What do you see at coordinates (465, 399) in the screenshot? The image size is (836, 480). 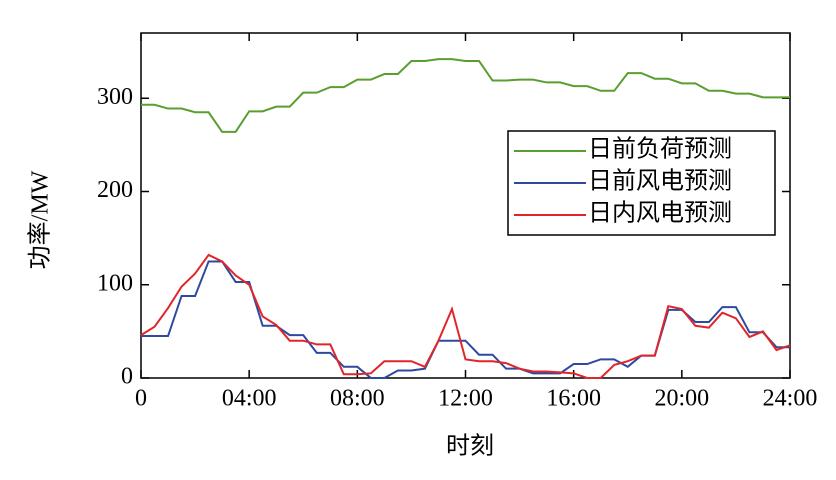 I see `x-tick-label: 12:00` at bounding box center [465, 399].